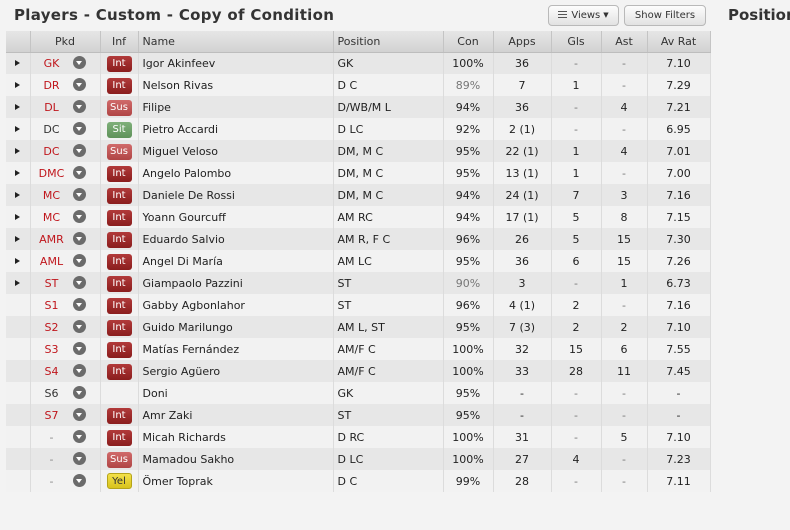 This screenshot has height=530, width=790. Describe the element at coordinates (576, 42) in the screenshot. I see `column-header-gls: Gls` at that location.